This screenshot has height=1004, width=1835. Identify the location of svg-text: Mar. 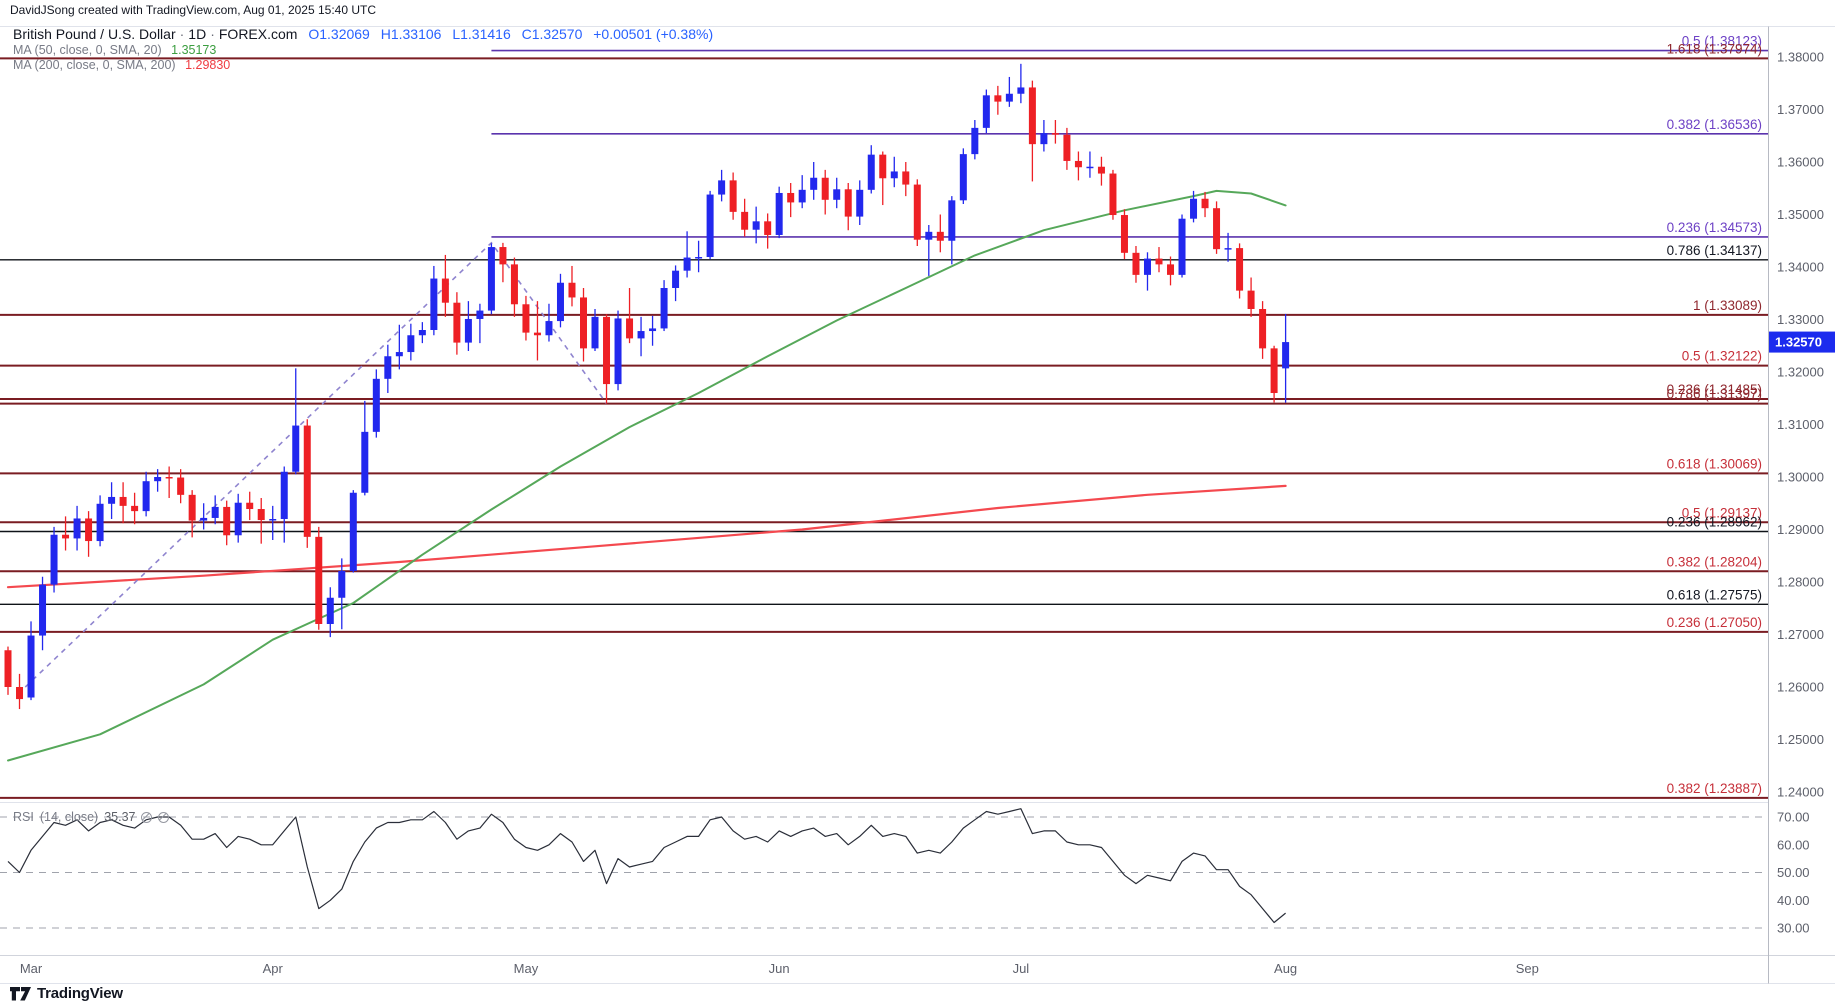
(31, 968).